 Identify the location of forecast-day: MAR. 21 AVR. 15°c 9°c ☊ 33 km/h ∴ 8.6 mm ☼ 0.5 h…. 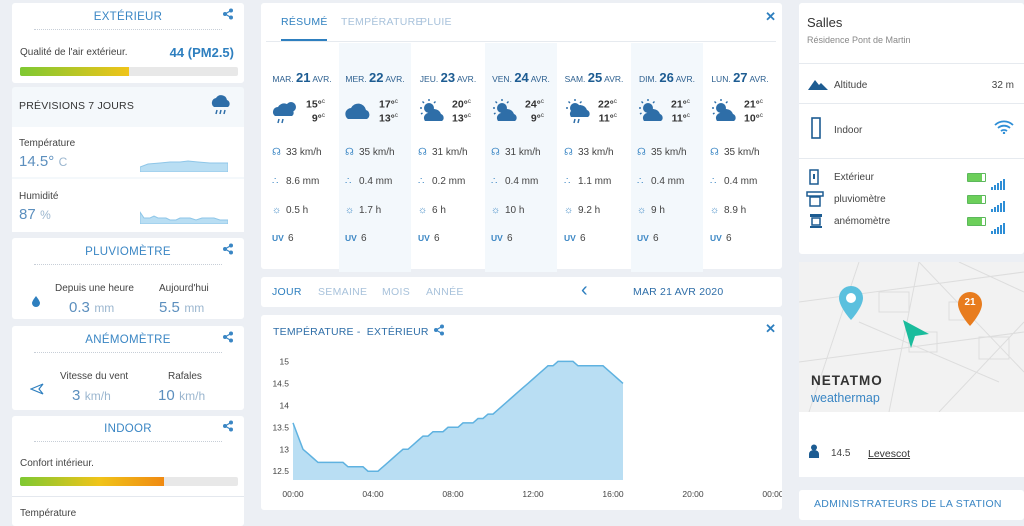
(302, 157).